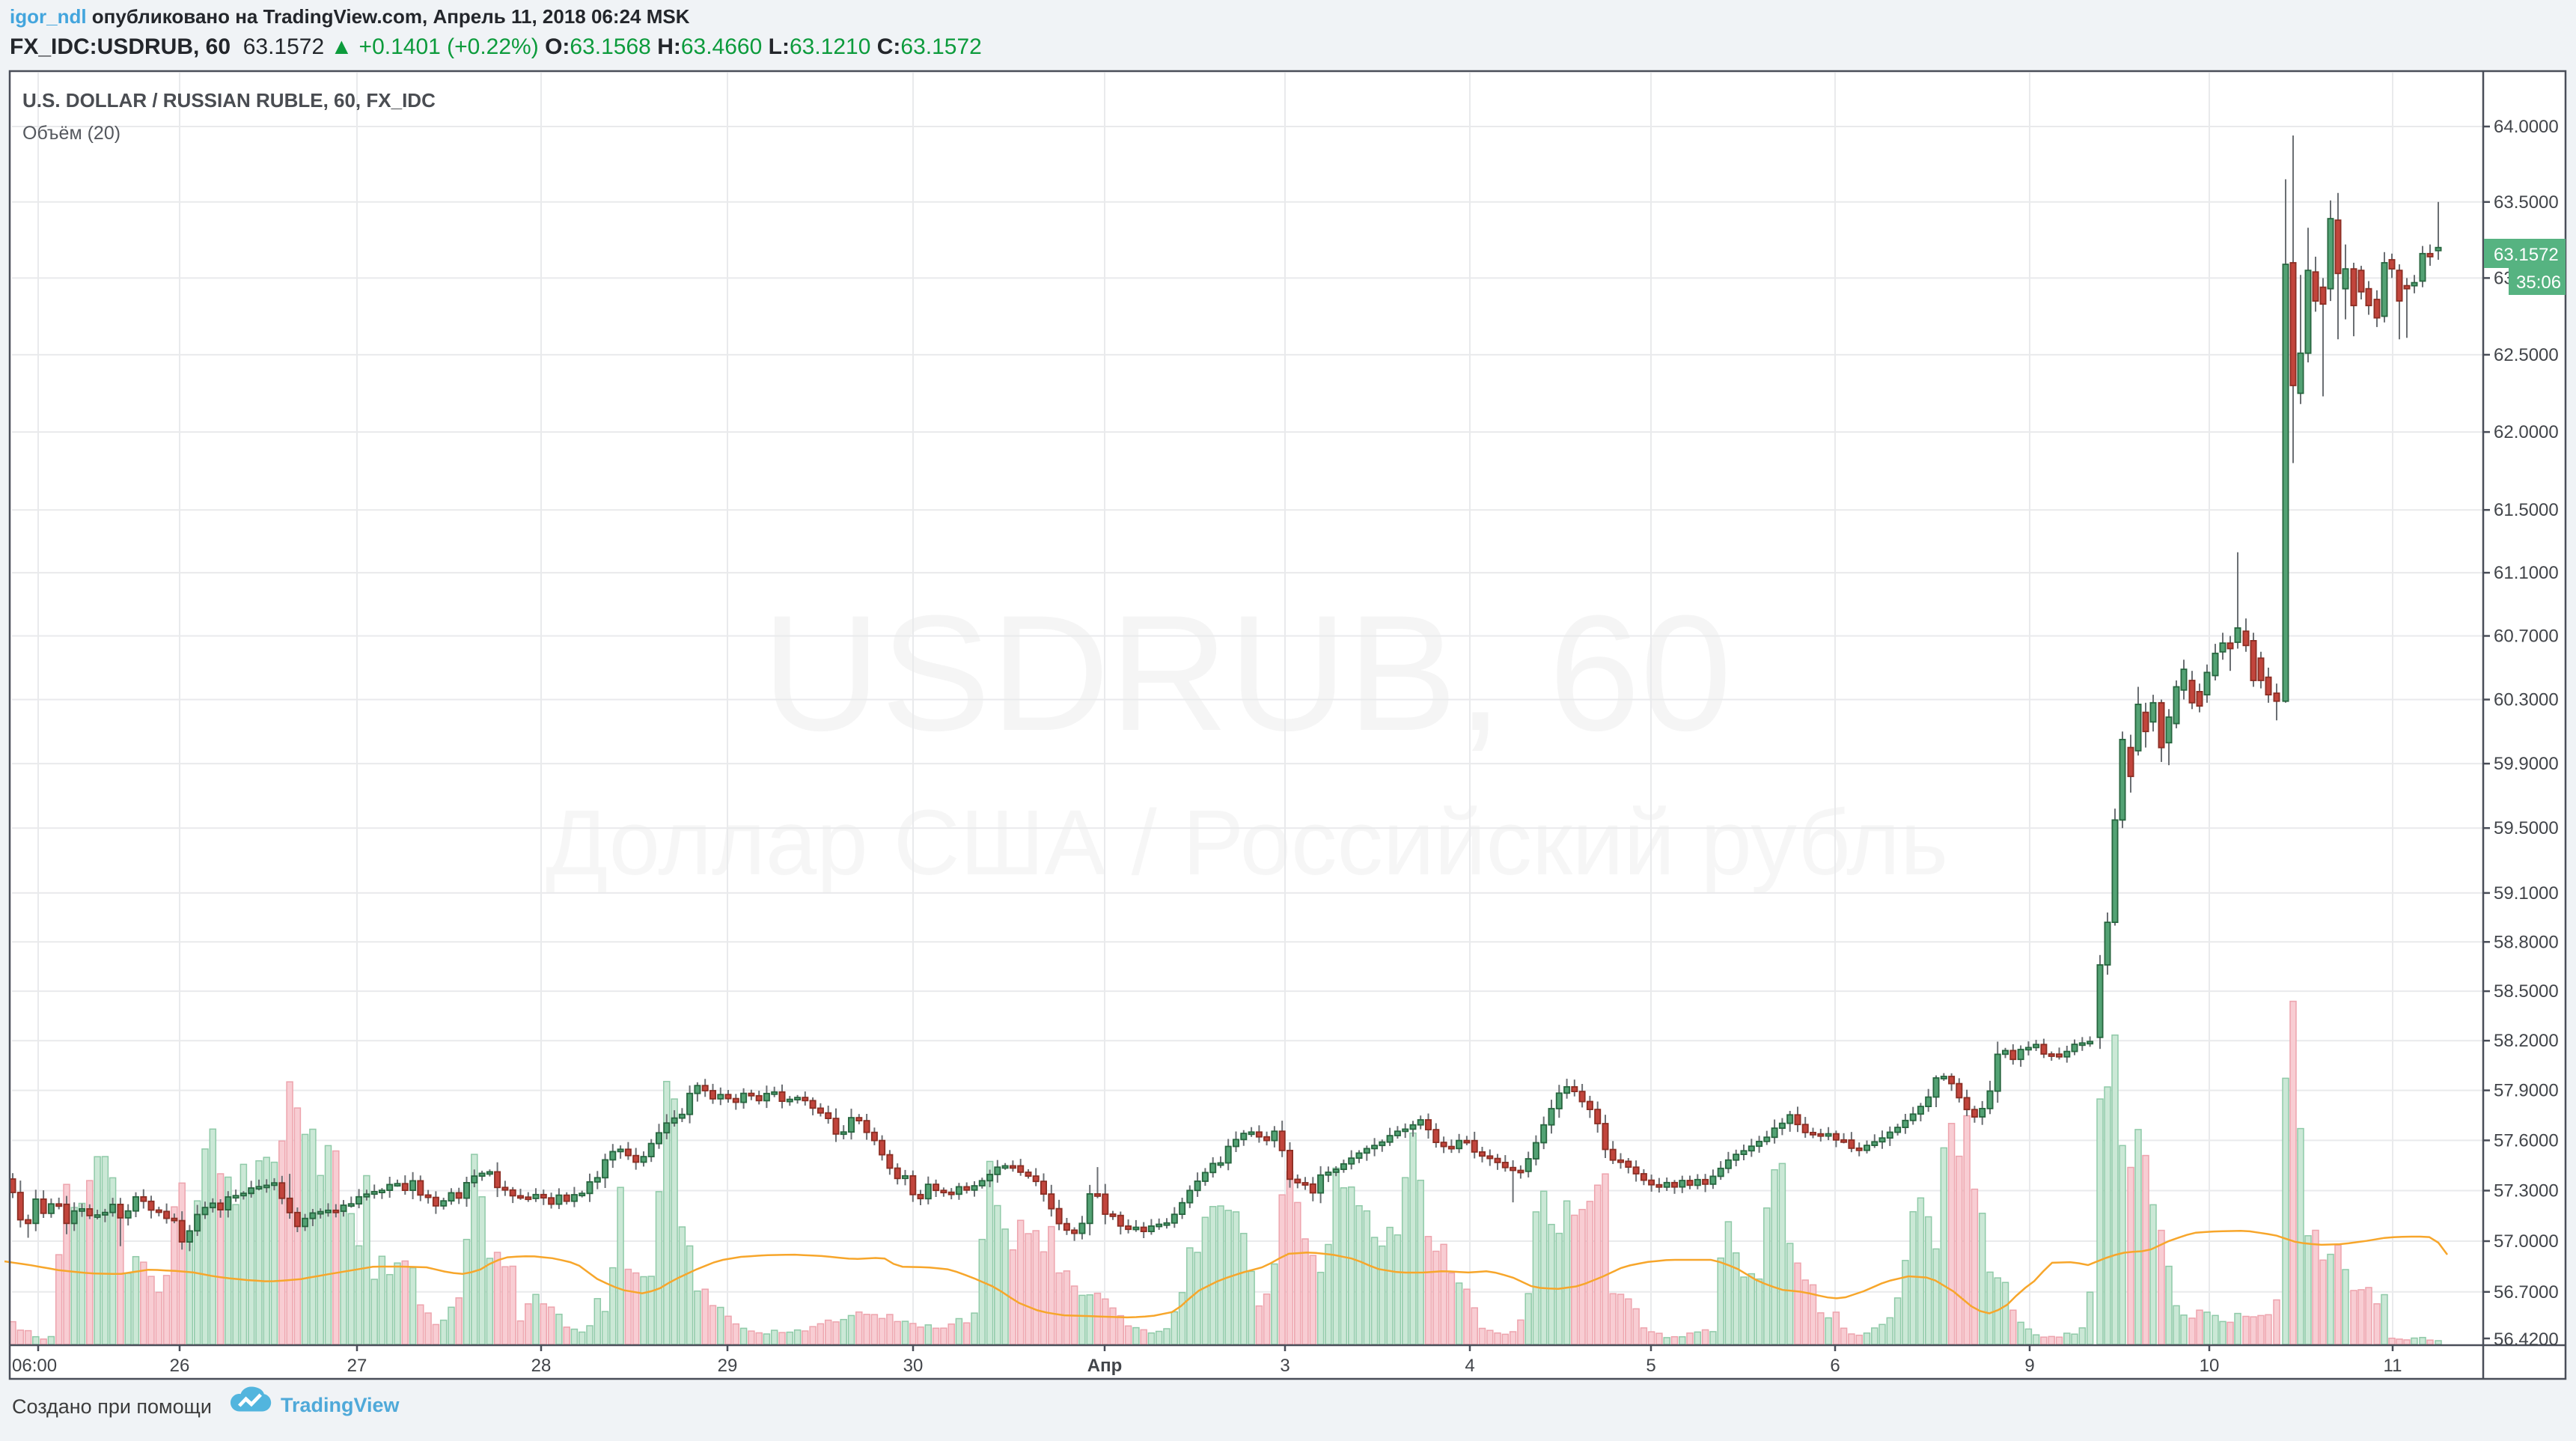  Describe the element at coordinates (1650, 1366) in the screenshot. I see `svg-text: 5` at that location.